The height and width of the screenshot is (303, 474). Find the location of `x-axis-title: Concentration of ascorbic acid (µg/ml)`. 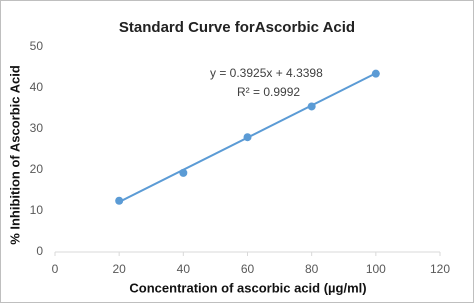

x-axis-title: Concentration of ascorbic acid (µg/ml) is located at coordinates (247, 287).